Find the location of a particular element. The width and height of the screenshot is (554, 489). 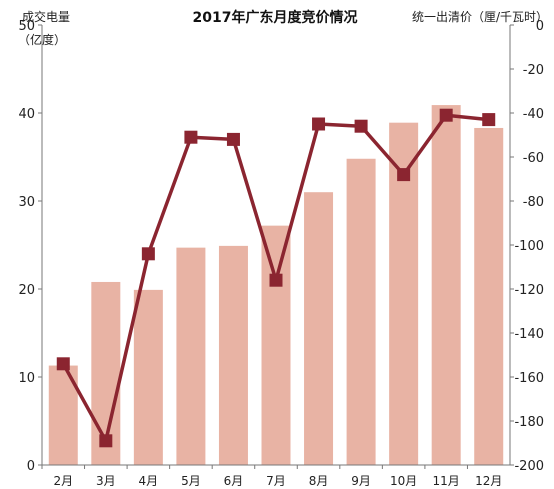

right-tick-label: -120 is located at coordinates (529, 290).